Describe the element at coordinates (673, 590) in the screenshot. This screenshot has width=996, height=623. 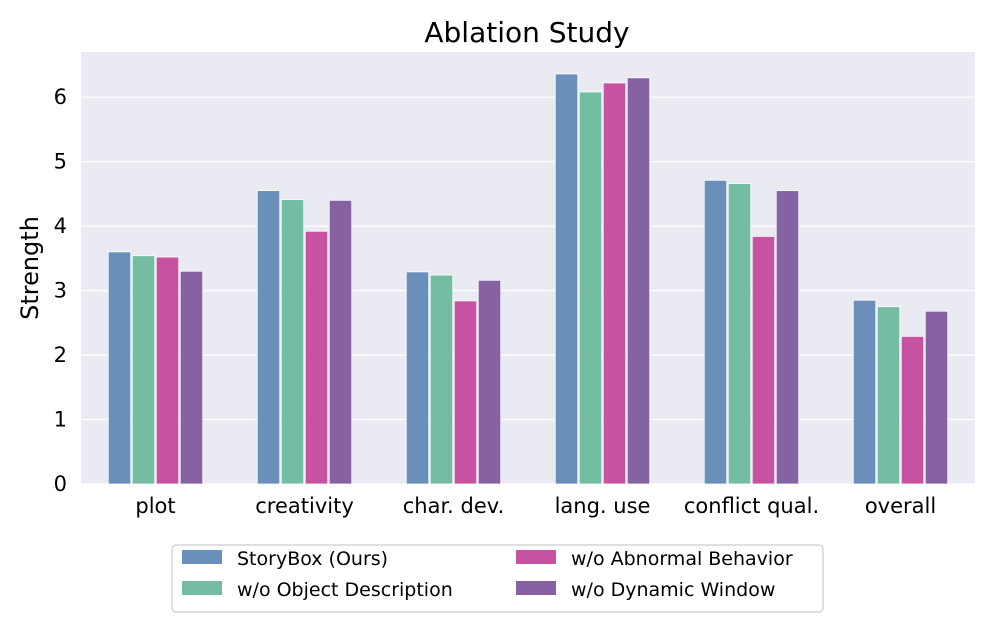
I see `legend-entry: w/o Dynamic Window` at that location.